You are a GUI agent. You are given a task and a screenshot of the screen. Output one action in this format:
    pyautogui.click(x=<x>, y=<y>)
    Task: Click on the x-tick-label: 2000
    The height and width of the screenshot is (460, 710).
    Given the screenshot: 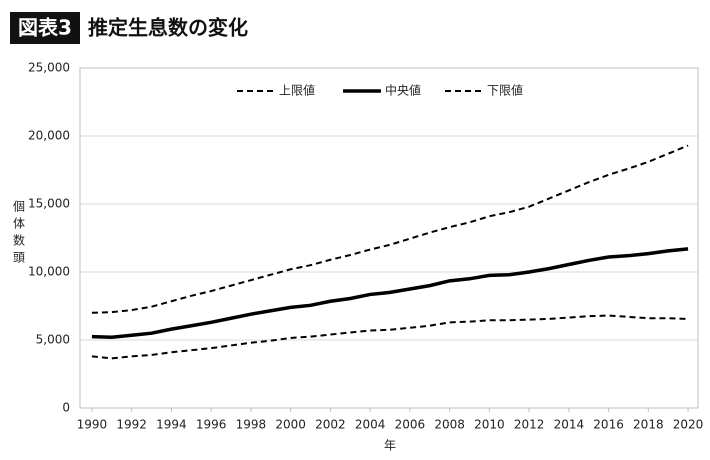 What is the action you would take?
    pyautogui.click(x=290, y=425)
    